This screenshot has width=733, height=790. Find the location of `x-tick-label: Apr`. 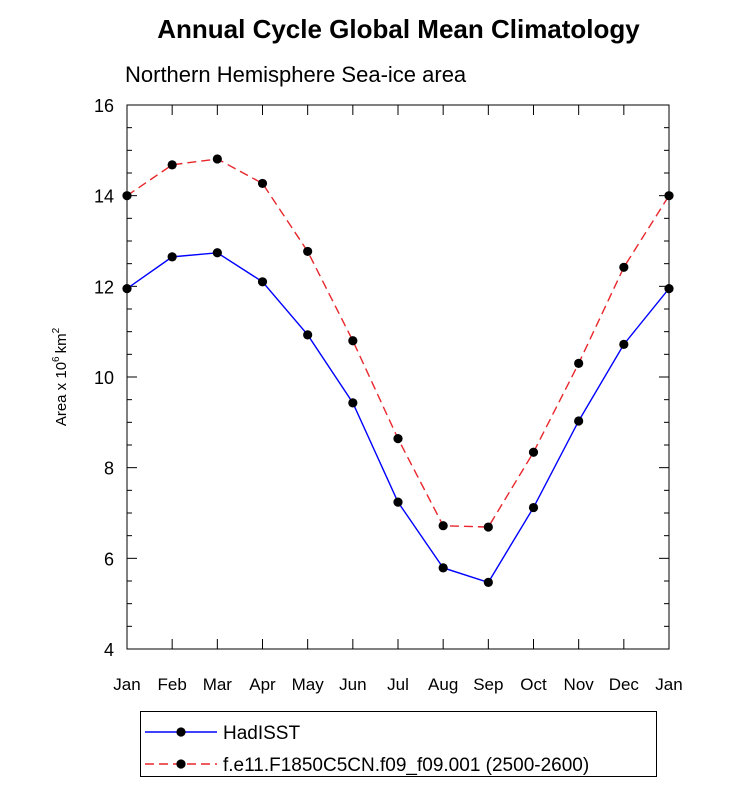

x-tick-label: Apr is located at coordinates (262, 684).